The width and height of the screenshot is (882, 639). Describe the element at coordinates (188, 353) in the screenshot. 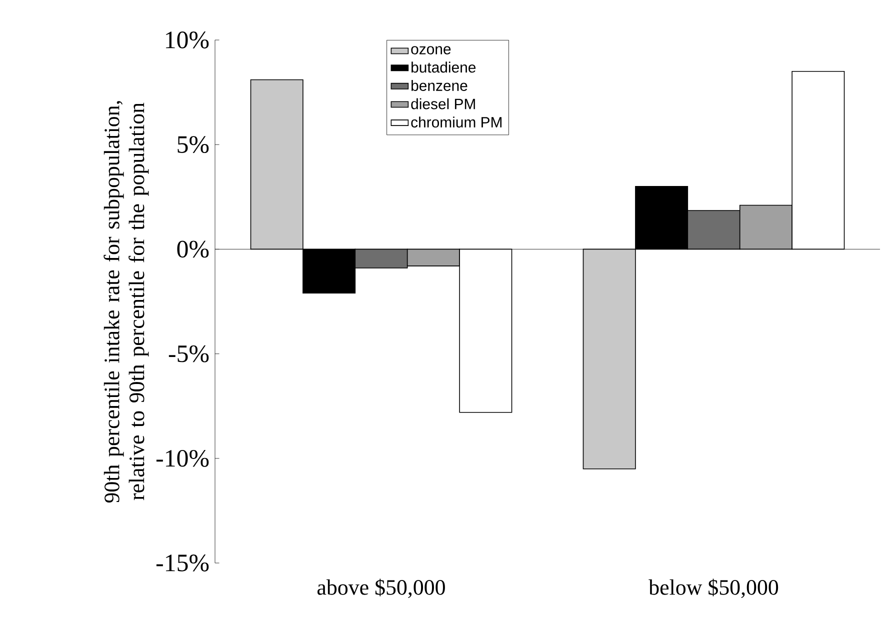

I see `y-tick-label: -5%` at that location.